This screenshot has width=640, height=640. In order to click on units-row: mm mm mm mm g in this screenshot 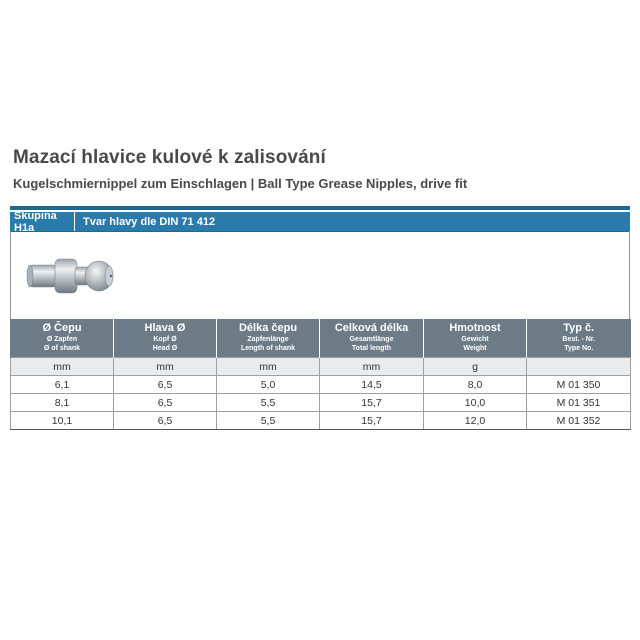, I will do `click(320, 366)`.